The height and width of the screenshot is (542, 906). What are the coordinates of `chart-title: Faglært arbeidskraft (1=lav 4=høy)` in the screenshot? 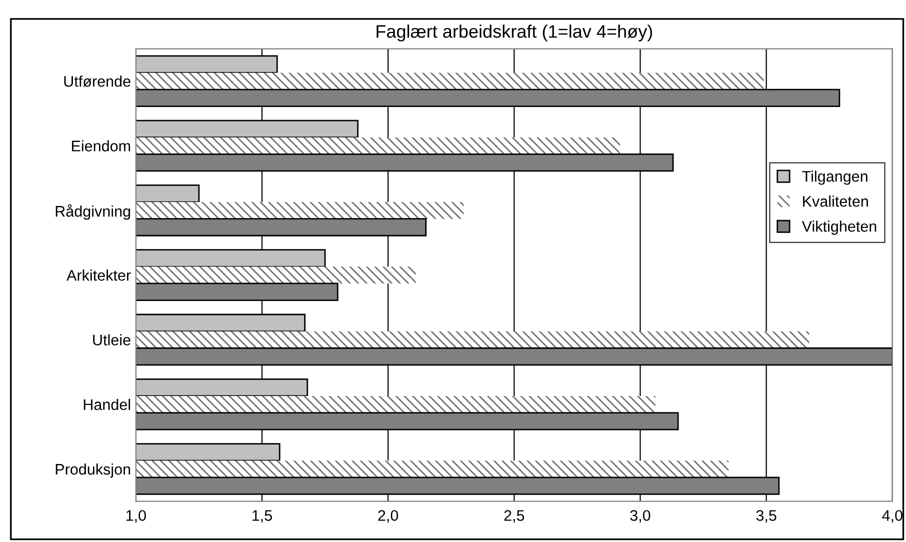 It's located at (514, 33).